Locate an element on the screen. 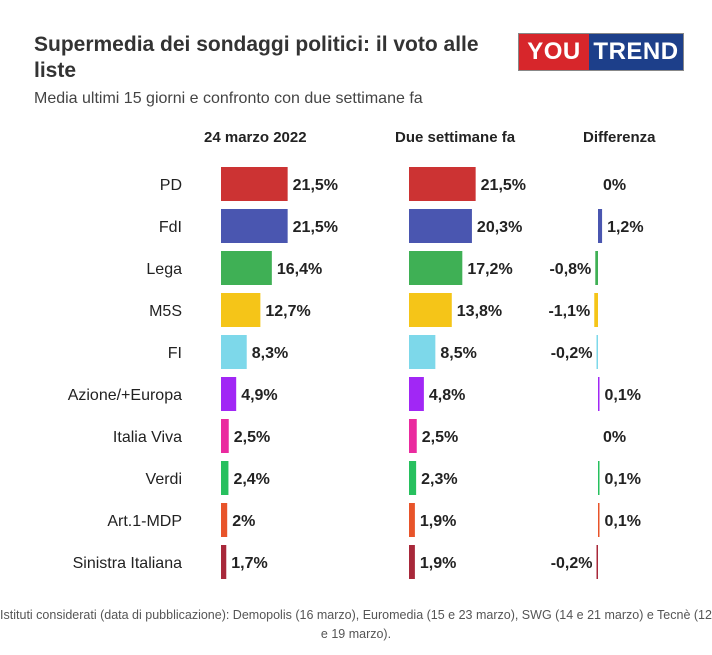 Image resolution: width=712 pixels, height=655 pixels. data-label-current: 2,4% is located at coordinates (251, 479).